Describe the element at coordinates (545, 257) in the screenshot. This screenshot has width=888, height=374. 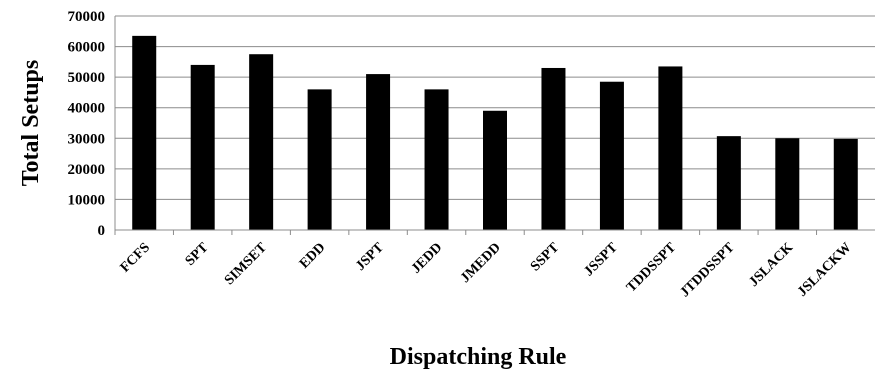
I see `x-tick-label-sspt: SSPT` at that location.